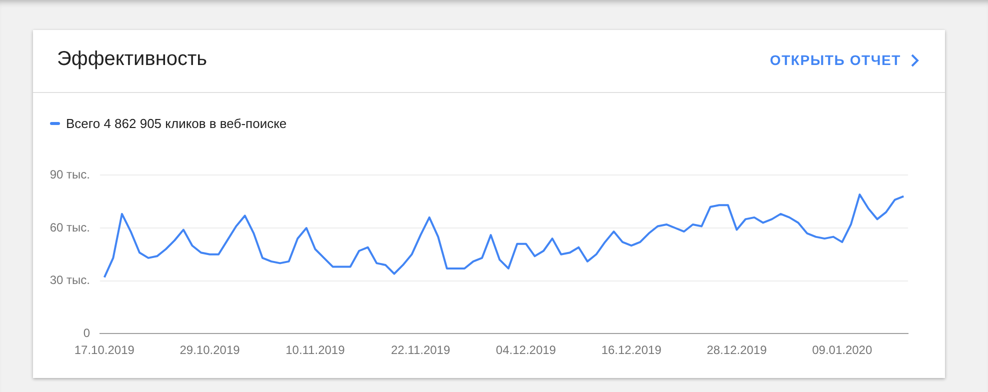 The height and width of the screenshot is (392, 988). Describe the element at coordinates (737, 350) in the screenshot. I see `x-tick-label: 28.12.2019` at that location.